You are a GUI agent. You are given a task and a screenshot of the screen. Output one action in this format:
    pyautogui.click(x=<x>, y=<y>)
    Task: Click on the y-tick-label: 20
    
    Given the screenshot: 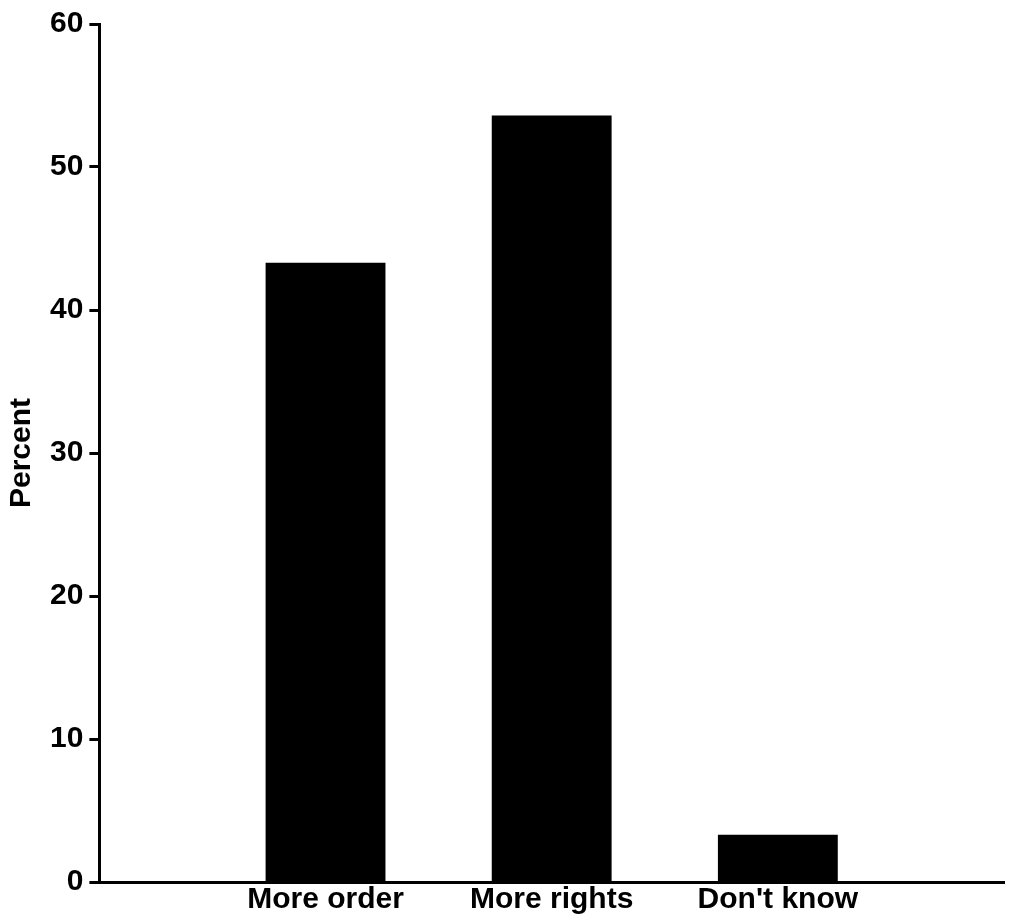 What is the action you would take?
    pyautogui.click(x=66, y=594)
    